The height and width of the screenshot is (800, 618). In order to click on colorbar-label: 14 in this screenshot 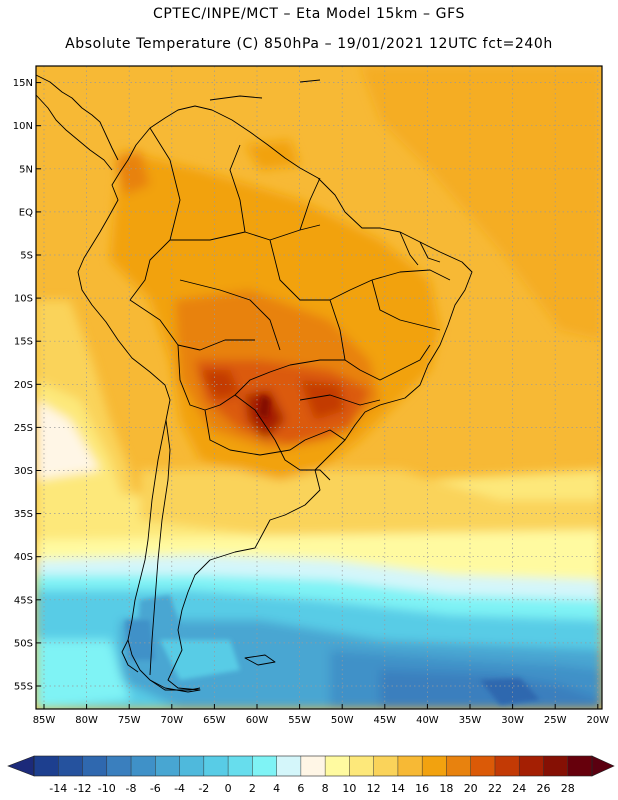, I will do `click(398, 788)`.